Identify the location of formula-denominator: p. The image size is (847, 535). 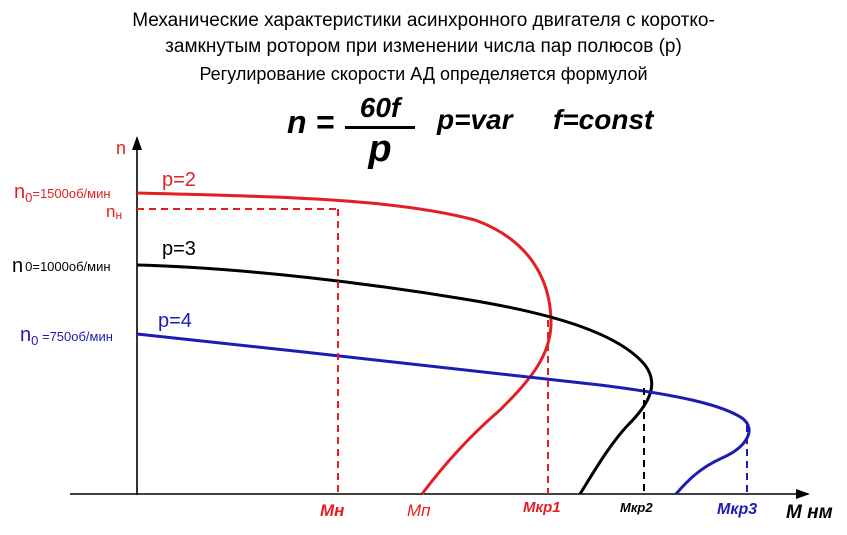
(380, 149).